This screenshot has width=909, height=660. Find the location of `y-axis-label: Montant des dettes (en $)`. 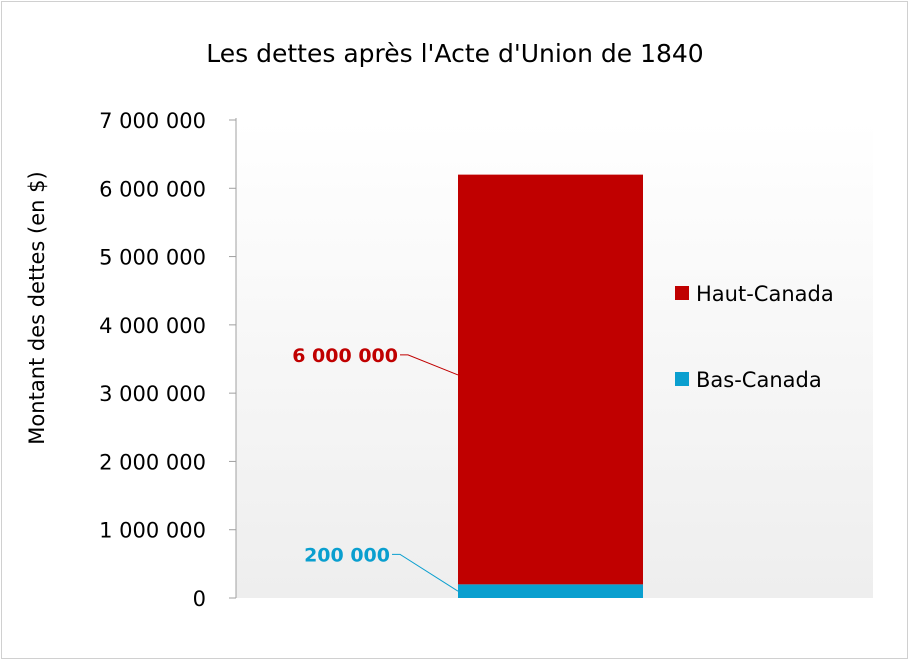

y-axis-label: Montant des dettes (en $) is located at coordinates (37, 307).